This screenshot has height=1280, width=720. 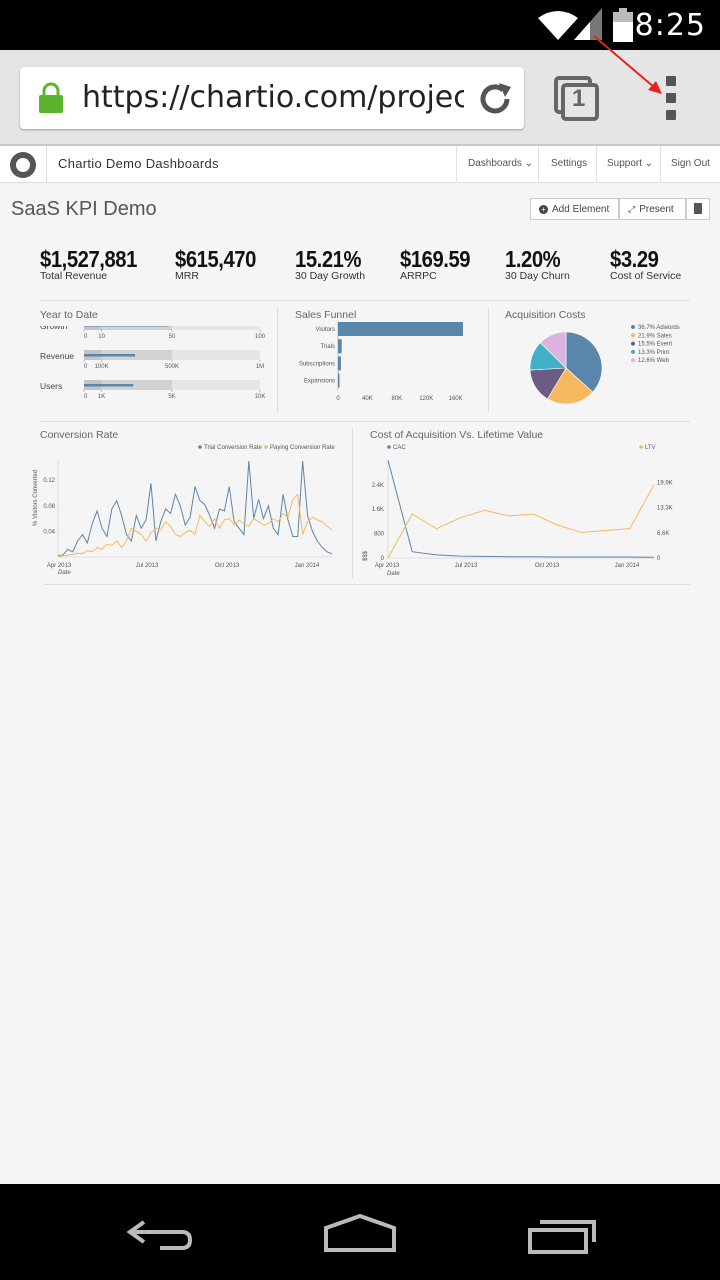 What do you see at coordinates (654, 361) in the screenshot?
I see `pie-legend-label: 12.6% Web` at bounding box center [654, 361].